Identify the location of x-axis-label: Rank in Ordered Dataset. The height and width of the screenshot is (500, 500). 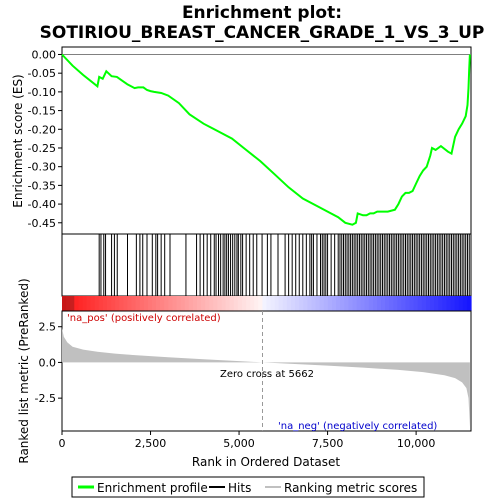
(266, 462).